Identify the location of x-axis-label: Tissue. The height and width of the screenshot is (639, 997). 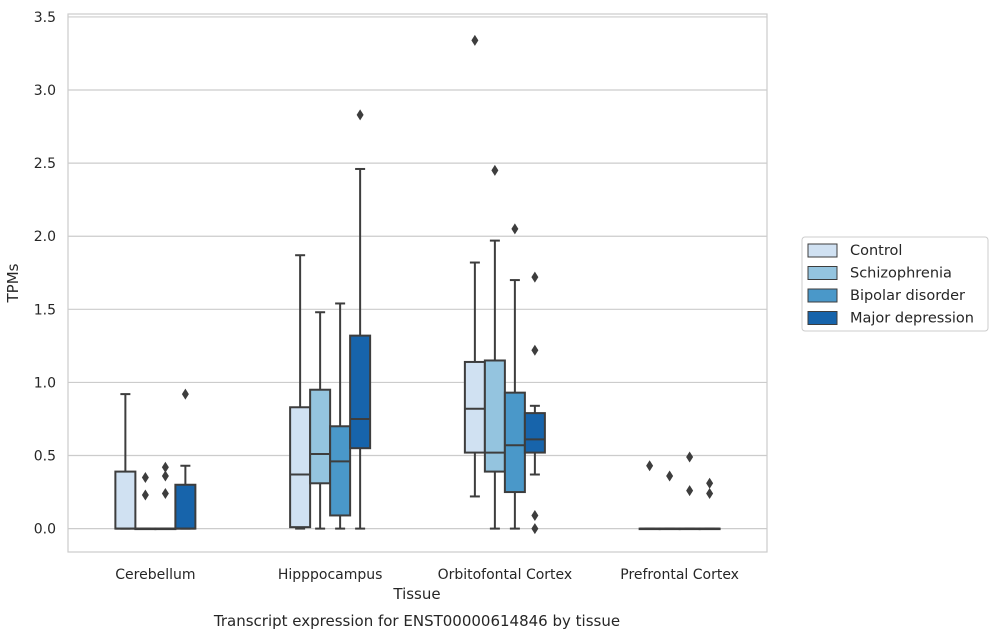
(416, 594).